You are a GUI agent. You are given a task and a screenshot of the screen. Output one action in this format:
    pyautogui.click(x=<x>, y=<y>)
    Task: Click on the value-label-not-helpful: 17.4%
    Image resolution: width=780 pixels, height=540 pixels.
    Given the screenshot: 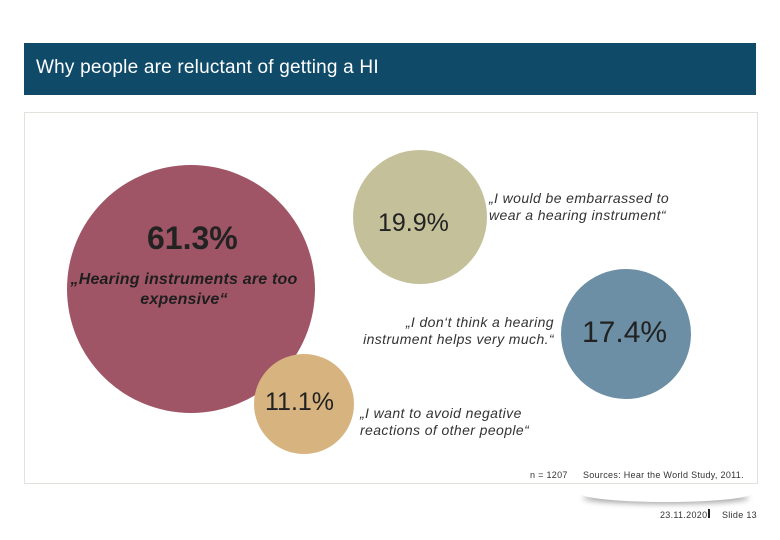 What is the action you would take?
    pyautogui.click(x=625, y=332)
    